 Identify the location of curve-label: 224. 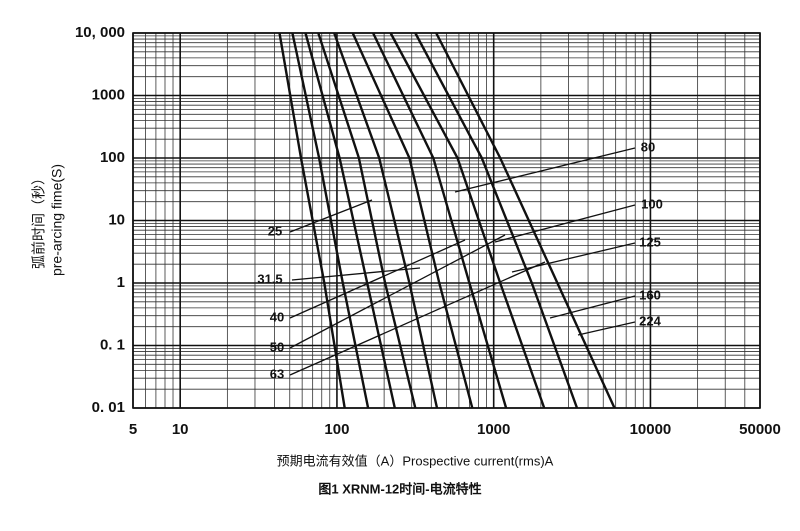
(650, 320).